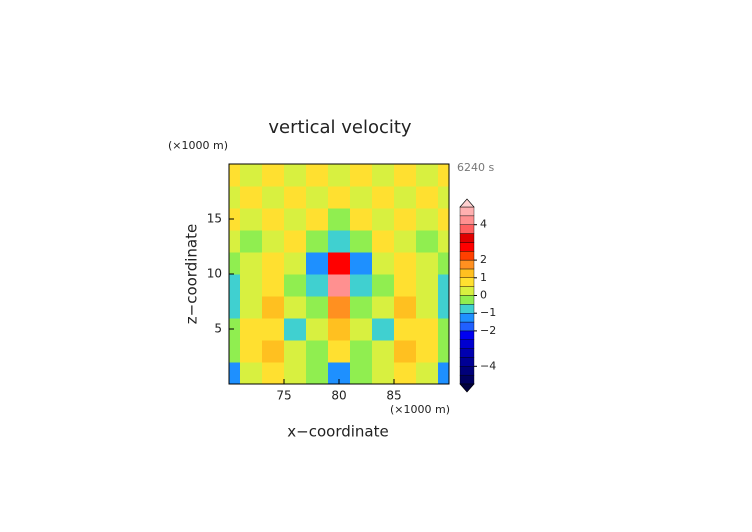 This screenshot has height=532, width=752. Describe the element at coordinates (488, 312) in the screenshot. I see `colorbar-tick-label: −1` at that location.